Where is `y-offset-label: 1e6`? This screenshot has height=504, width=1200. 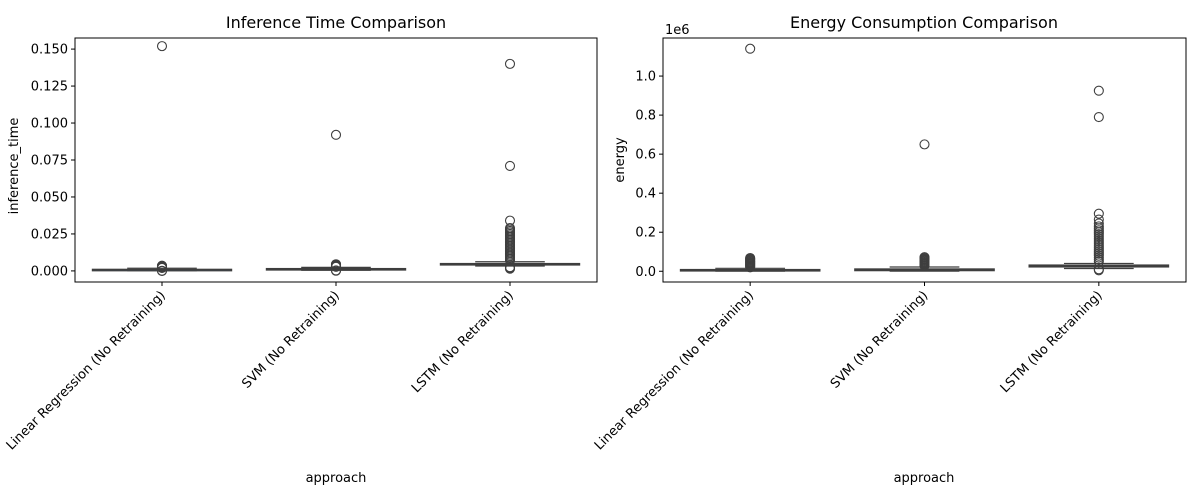 y-offset-label: 1e6 is located at coordinates (677, 30).